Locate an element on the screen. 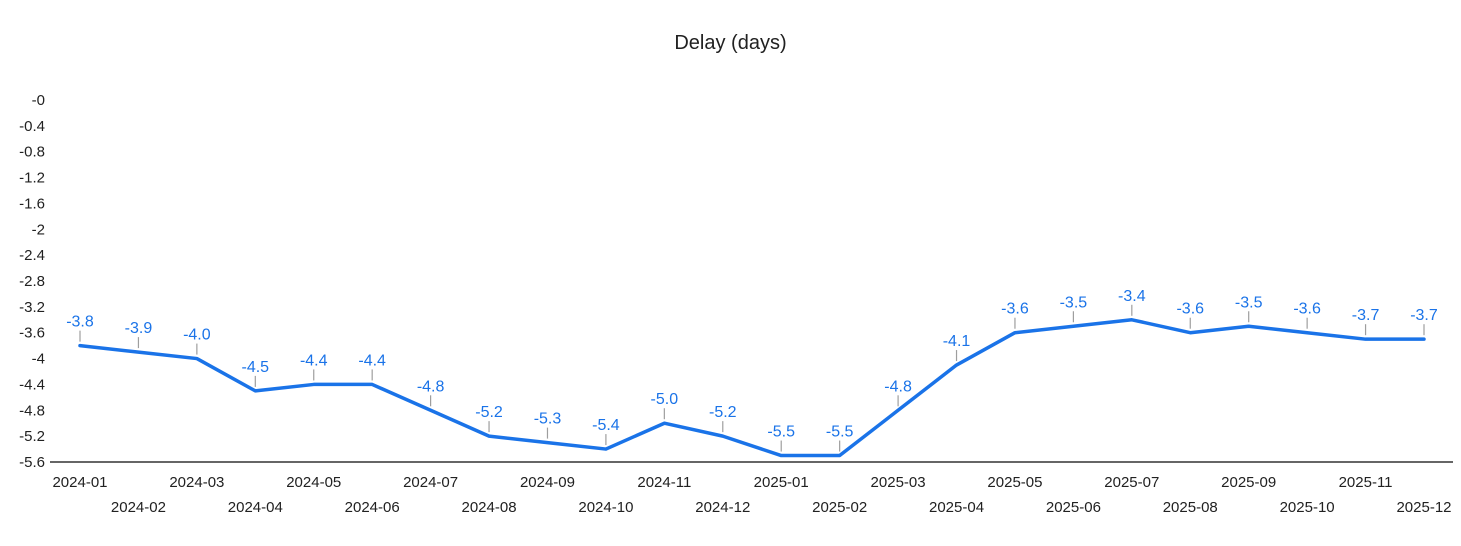 The width and height of the screenshot is (1461, 546). data-point-label: -4.5 is located at coordinates (256, 367).